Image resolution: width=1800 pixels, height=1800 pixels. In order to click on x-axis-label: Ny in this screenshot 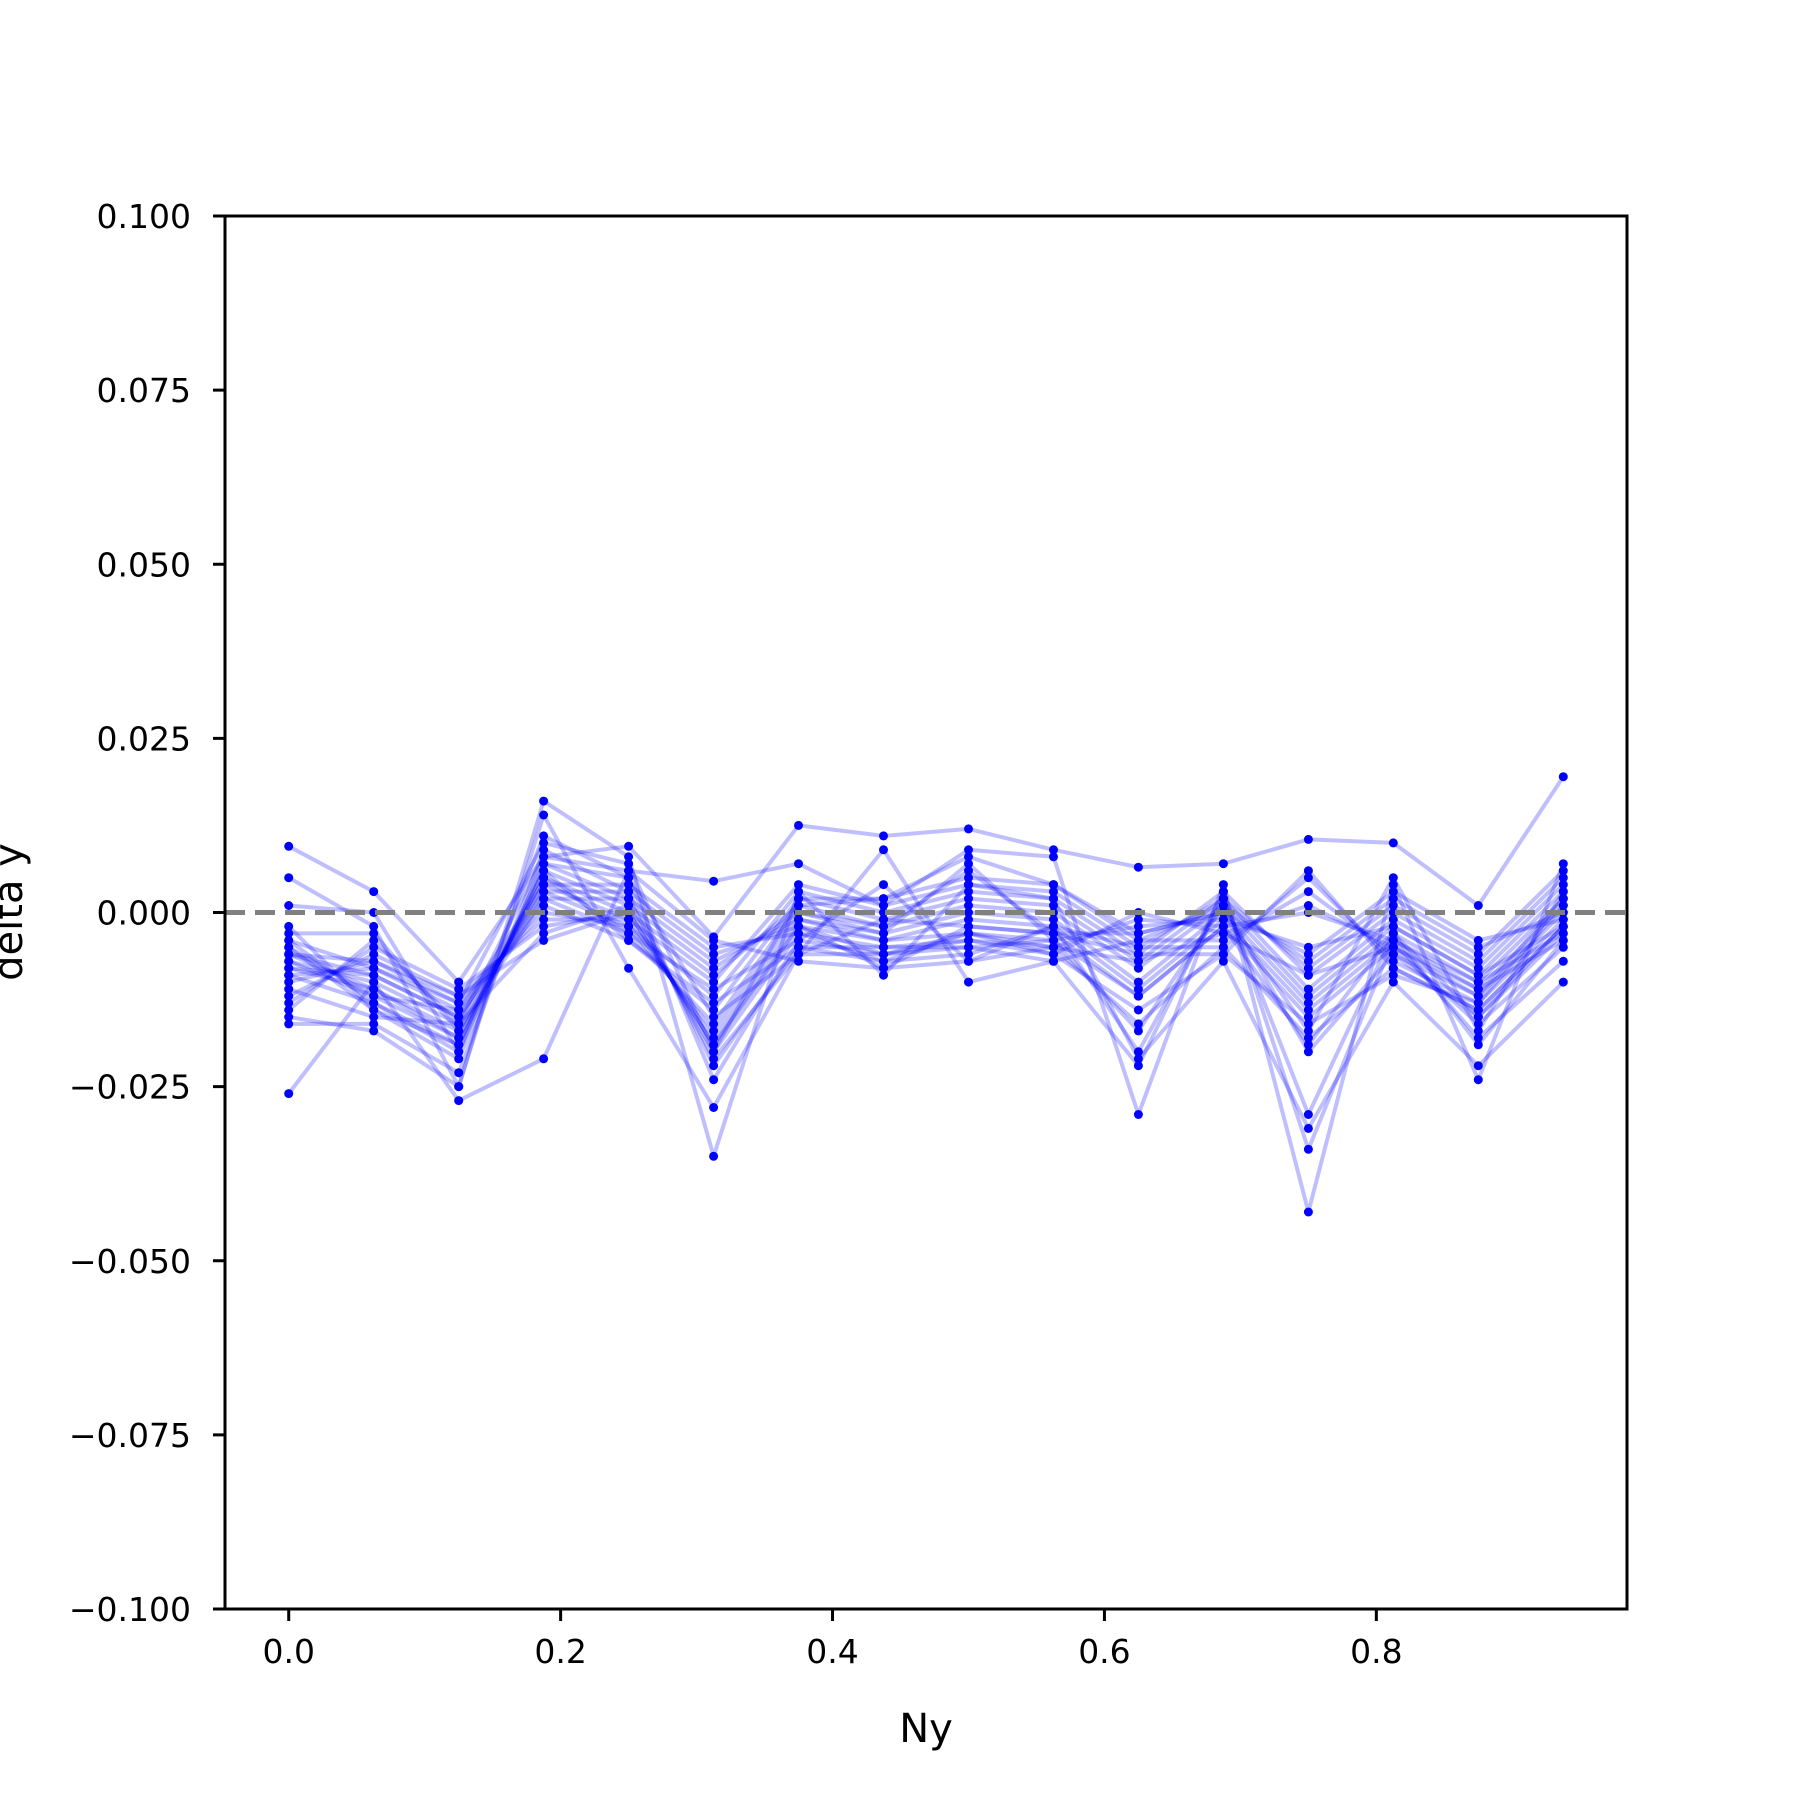, I will do `click(926, 1729)`.